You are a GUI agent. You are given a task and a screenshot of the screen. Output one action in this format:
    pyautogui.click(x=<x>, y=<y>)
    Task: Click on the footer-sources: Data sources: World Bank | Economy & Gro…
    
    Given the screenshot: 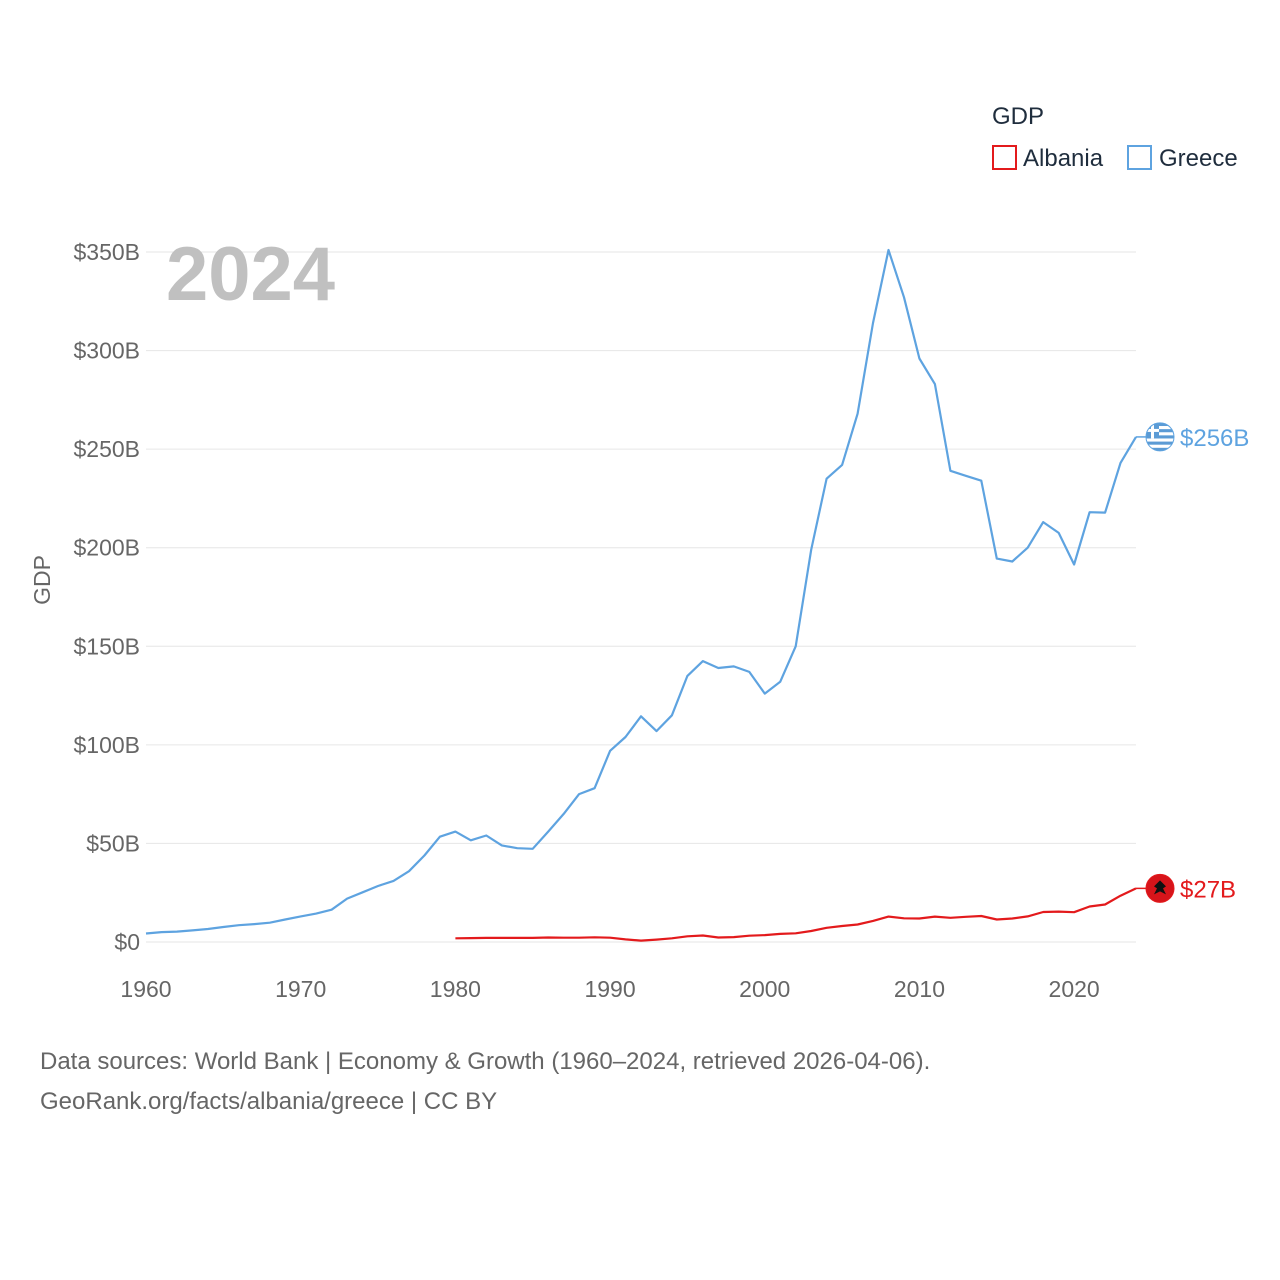 What is the action you would take?
    pyautogui.click(x=485, y=1061)
    